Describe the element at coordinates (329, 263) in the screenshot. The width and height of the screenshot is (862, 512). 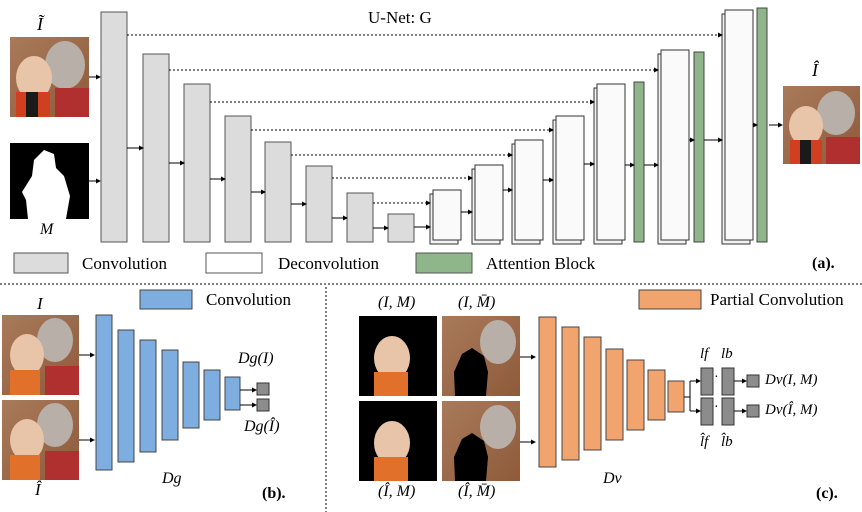
I see `legend-deconvolution-label: Deconvolution` at that location.